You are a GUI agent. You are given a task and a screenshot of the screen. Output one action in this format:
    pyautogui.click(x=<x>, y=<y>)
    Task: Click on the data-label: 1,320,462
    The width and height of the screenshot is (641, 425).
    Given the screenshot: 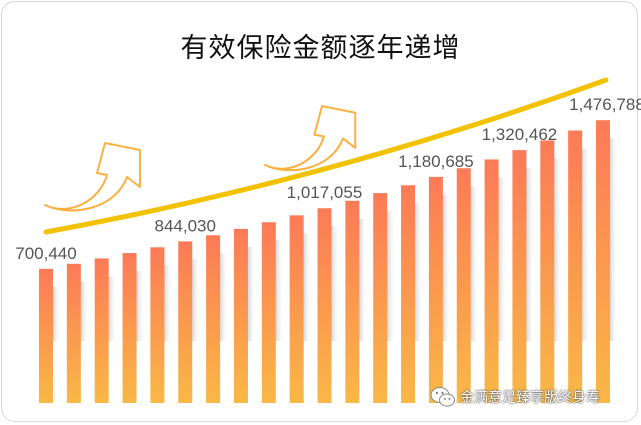 What is the action you would take?
    pyautogui.click(x=520, y=134)
    